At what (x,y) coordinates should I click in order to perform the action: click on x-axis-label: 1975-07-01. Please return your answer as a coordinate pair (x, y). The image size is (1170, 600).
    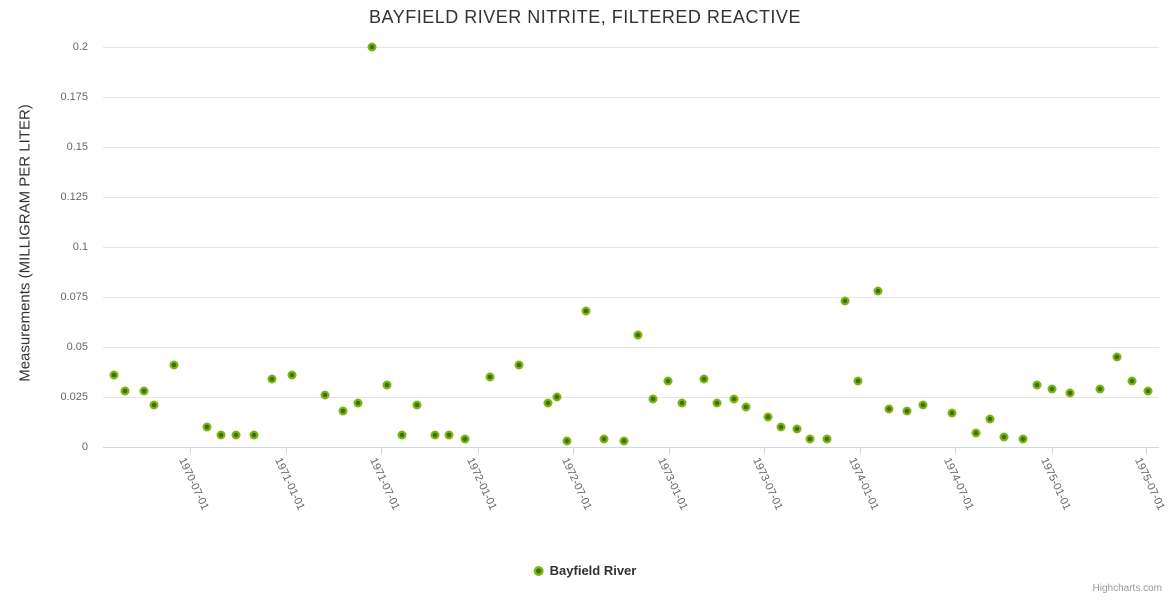
    Looking at the image, I should click on (1150, 484).